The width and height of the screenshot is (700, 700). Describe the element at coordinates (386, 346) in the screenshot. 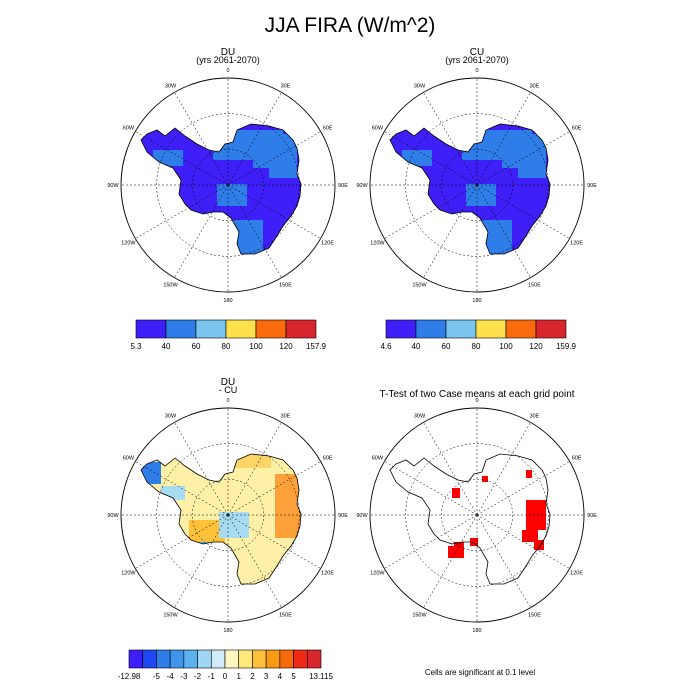

I see `colorbar-tick-label: 4.6` at that location.